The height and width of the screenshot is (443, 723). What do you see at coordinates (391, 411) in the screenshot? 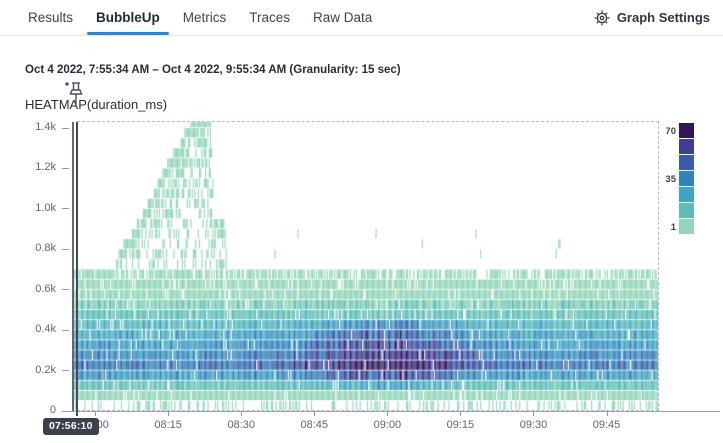
I see `x-axis` at bounding box center [391, 411].